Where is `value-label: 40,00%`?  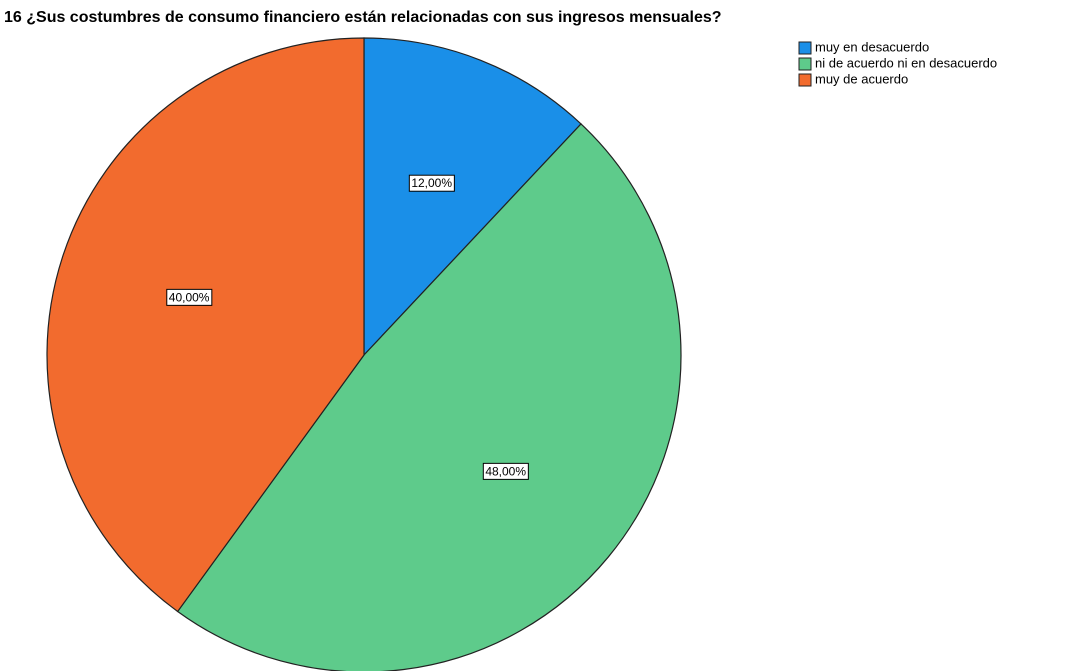 value-label: 40,00% is located at coordinates (189, 297).